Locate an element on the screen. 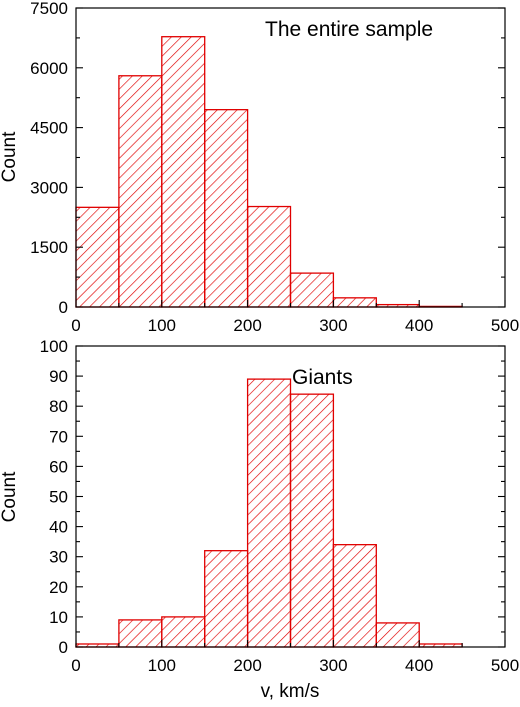 This screenshot has width=520, height=707. y-tick-label: 10 is located at coordinates (58, 617).